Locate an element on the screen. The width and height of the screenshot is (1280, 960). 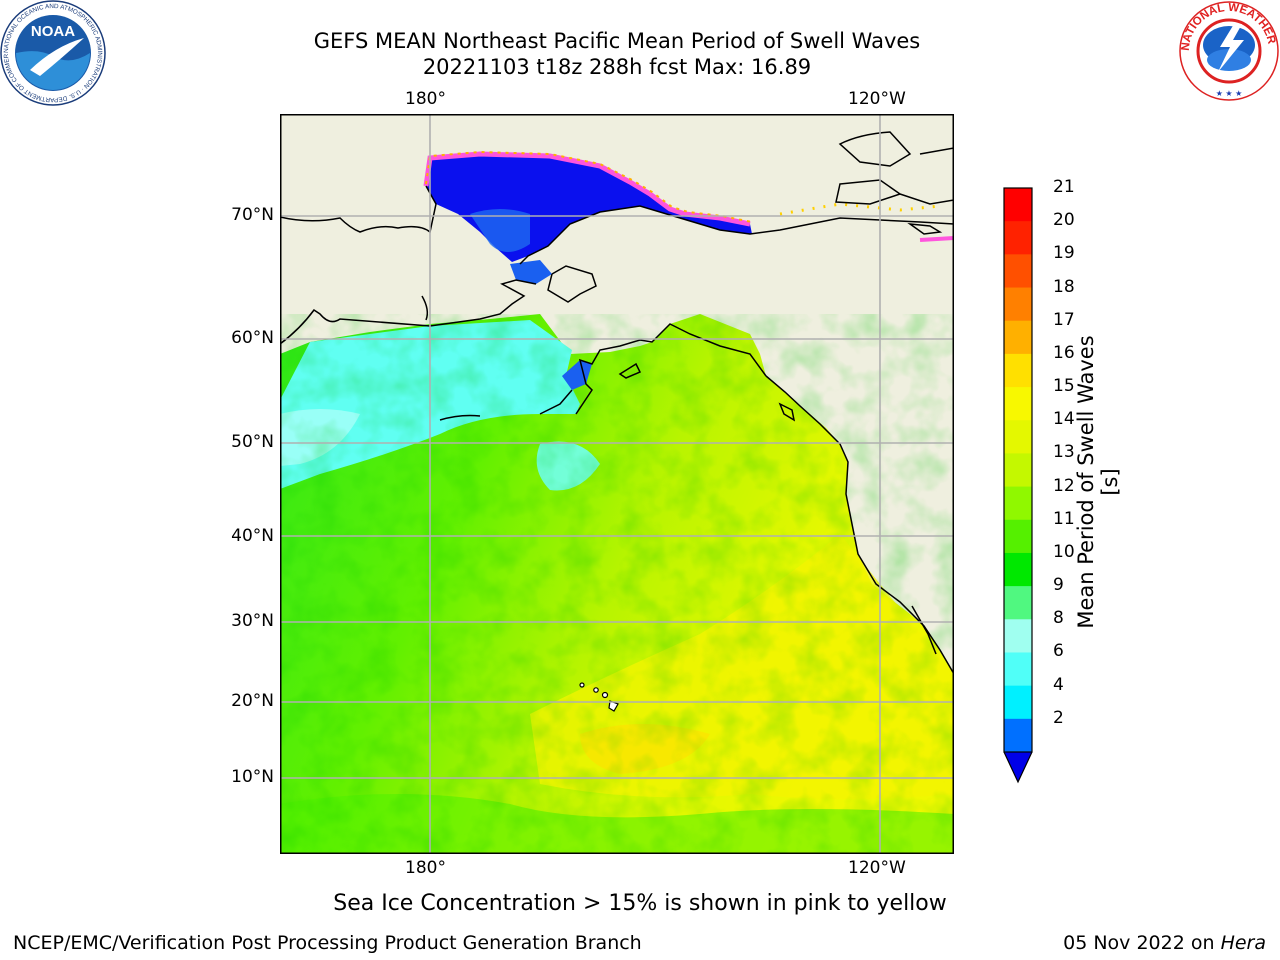
colorbar-tick-label: 13 is located at coordinates (1064, 452).